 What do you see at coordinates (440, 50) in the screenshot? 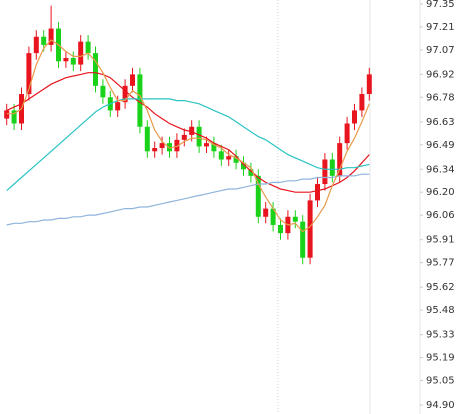
I see `y-tick-label: 97.07` at bounding box center [440, 50].